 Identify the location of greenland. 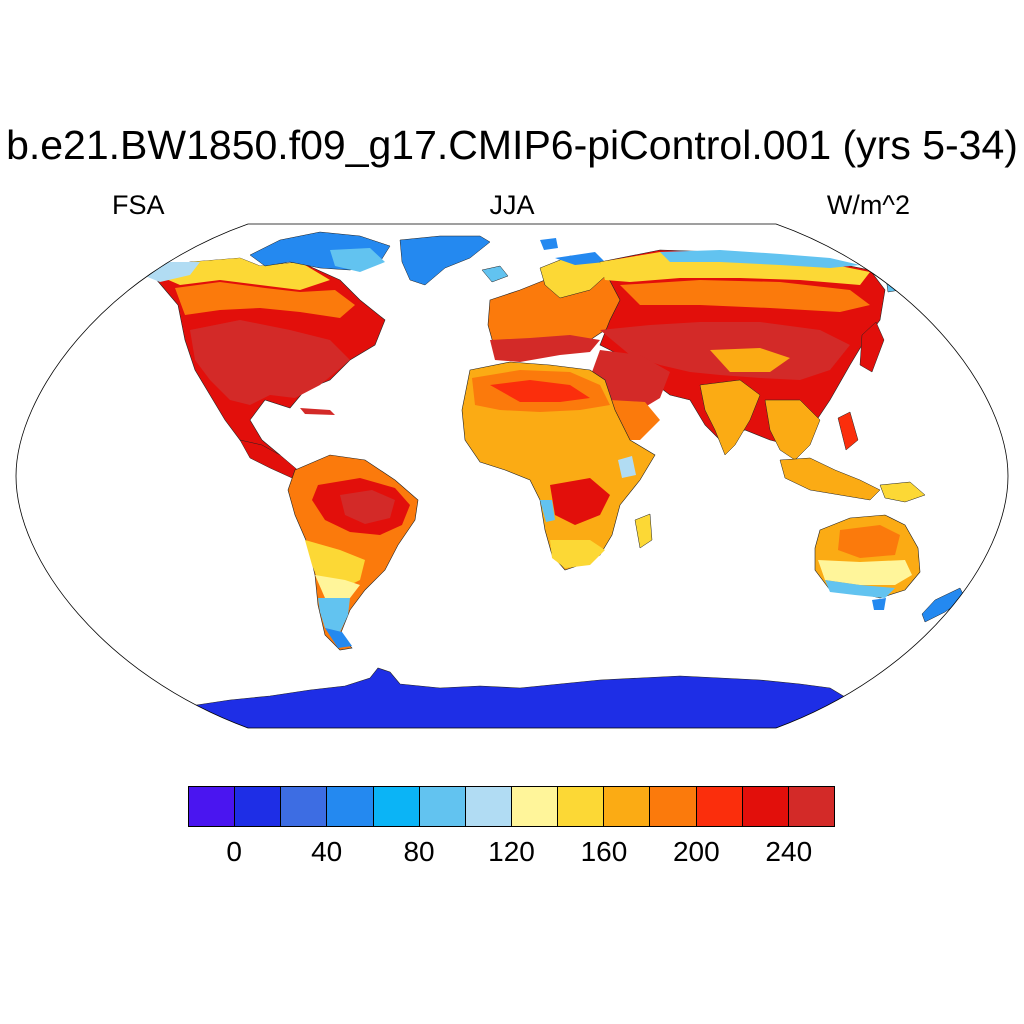
(445, 260).